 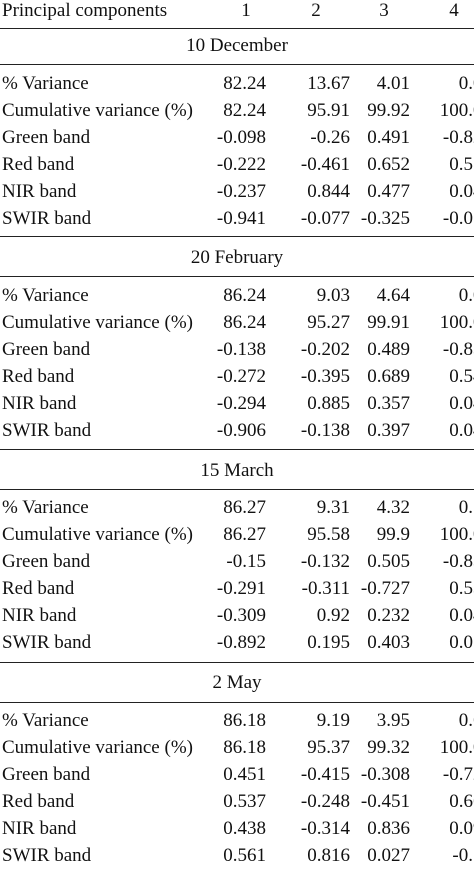 What do you see at coordinates (325, 588) in the screenshot?
I see `cell-pc2: -0.311` at bounding box center [325, 588].